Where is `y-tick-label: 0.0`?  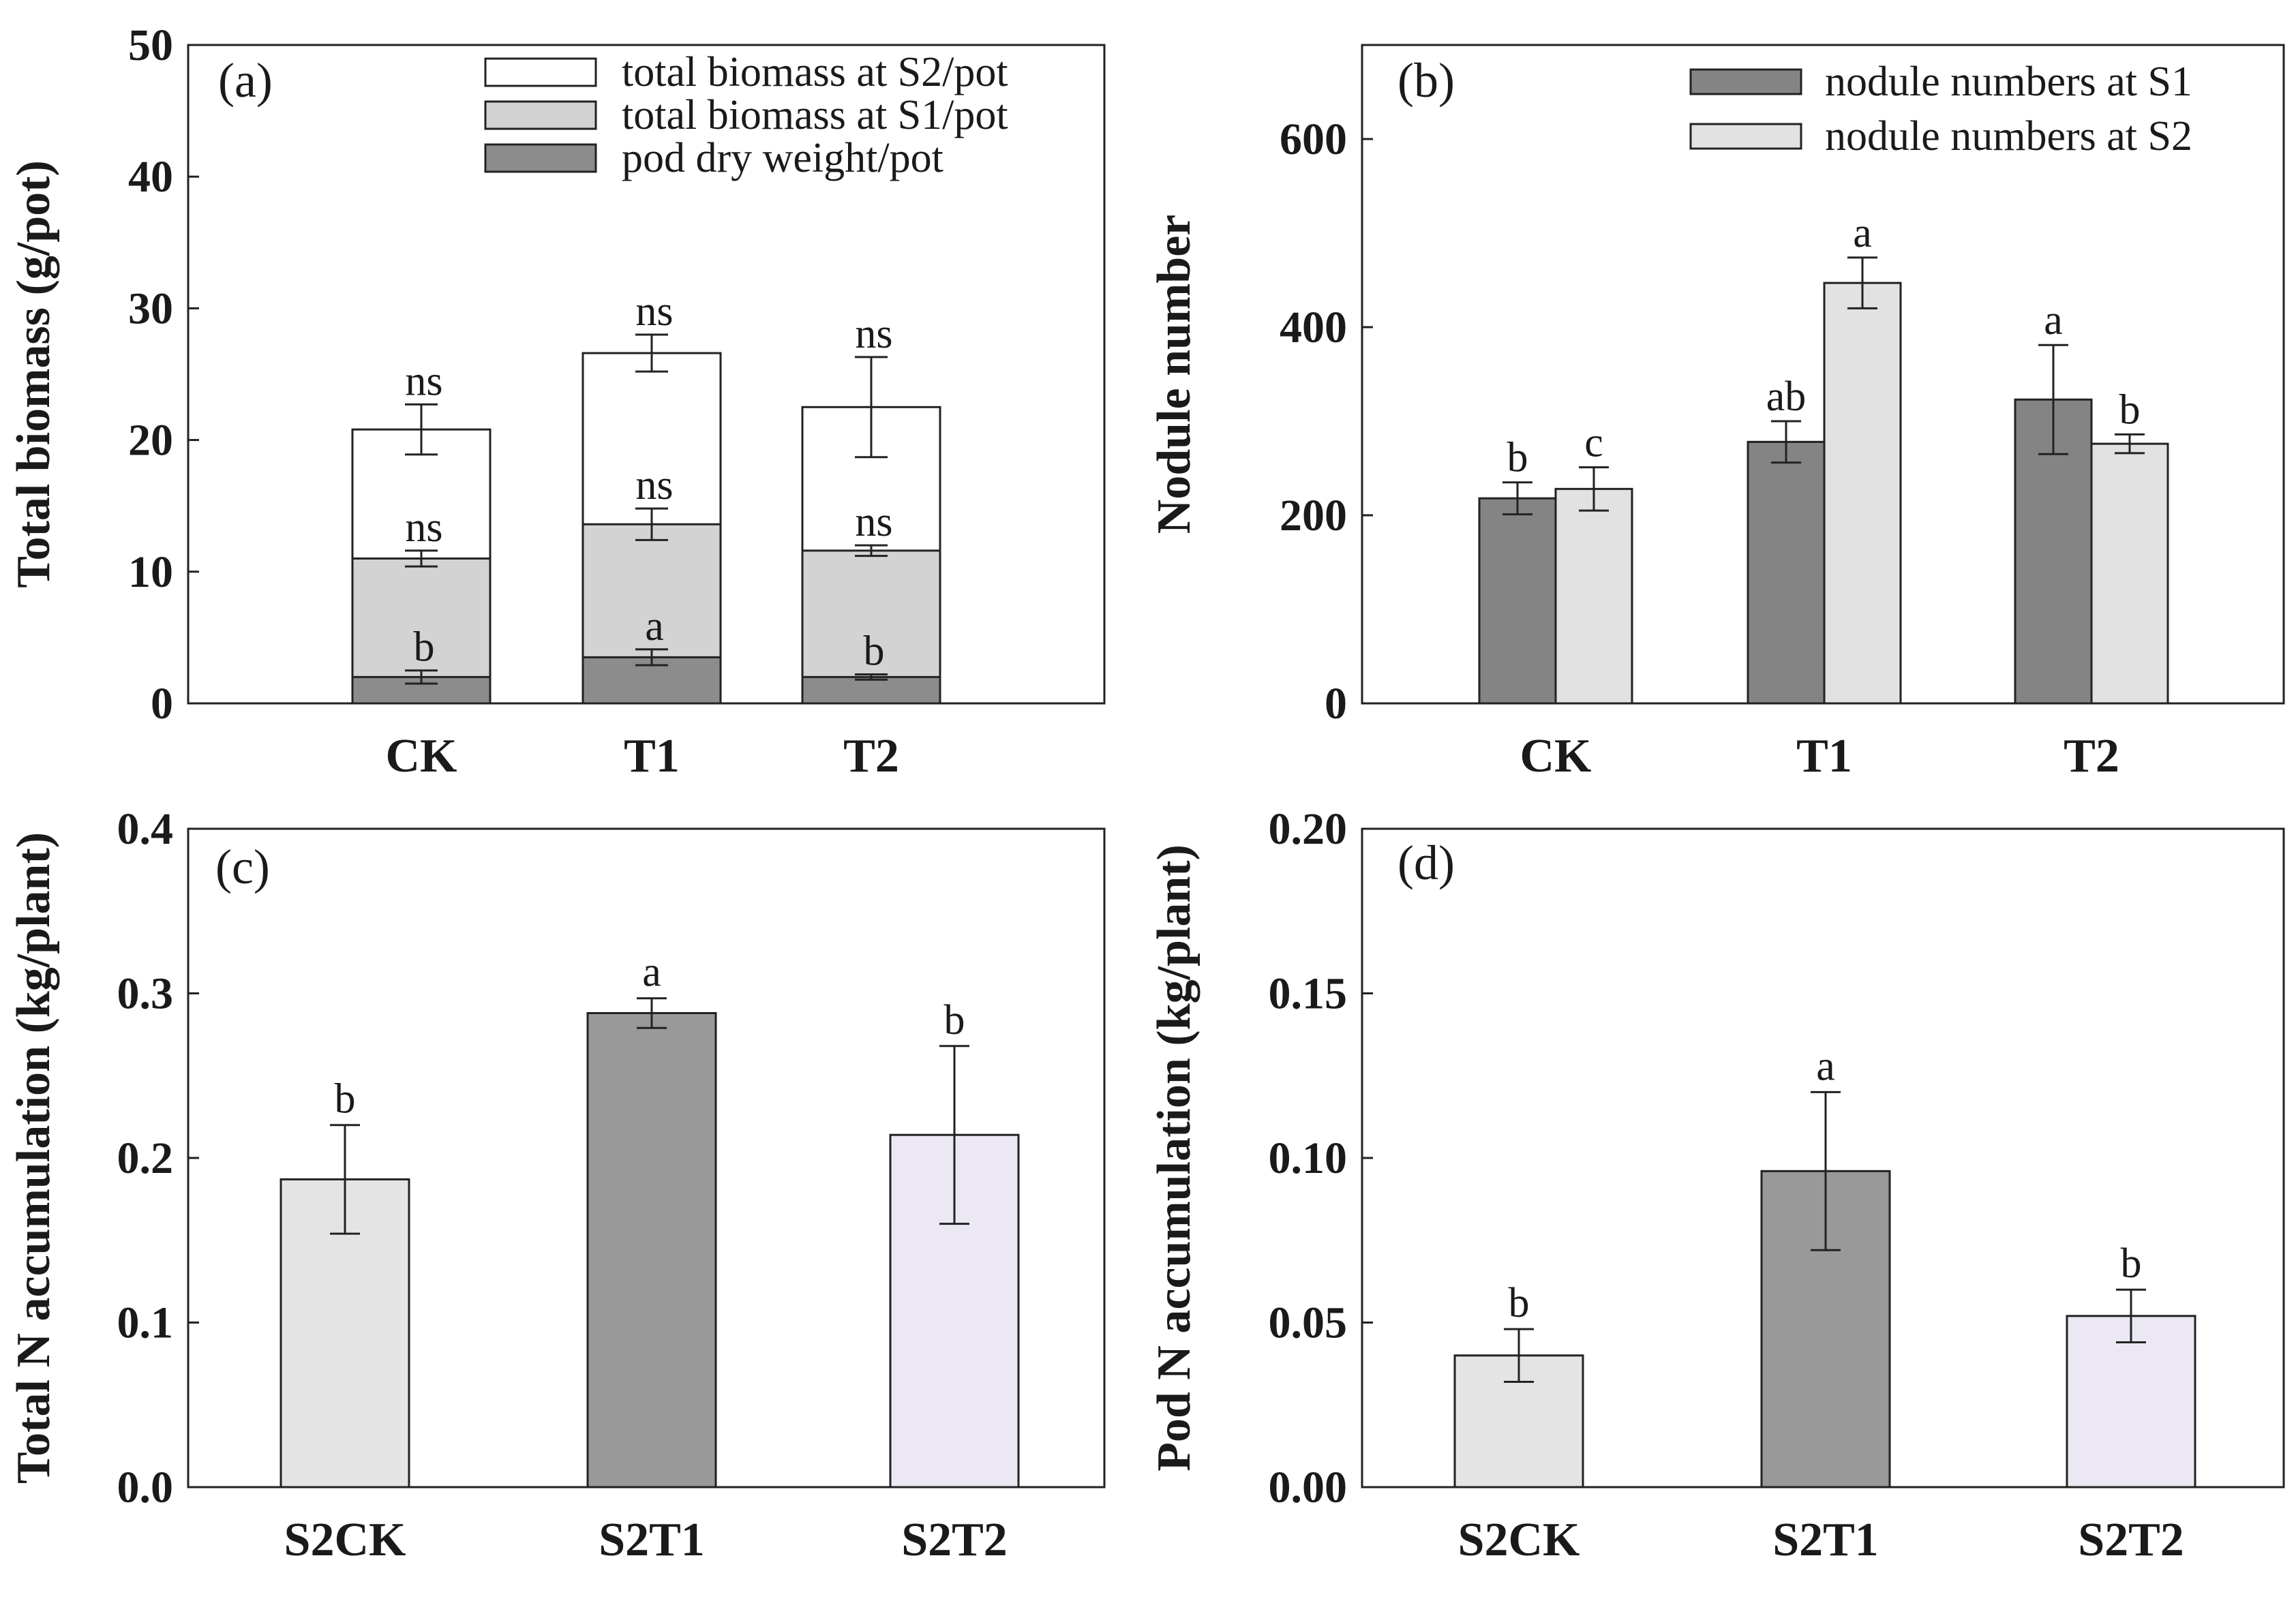 y-tick-label: 0.0 is located at coordinates (145, 1488).